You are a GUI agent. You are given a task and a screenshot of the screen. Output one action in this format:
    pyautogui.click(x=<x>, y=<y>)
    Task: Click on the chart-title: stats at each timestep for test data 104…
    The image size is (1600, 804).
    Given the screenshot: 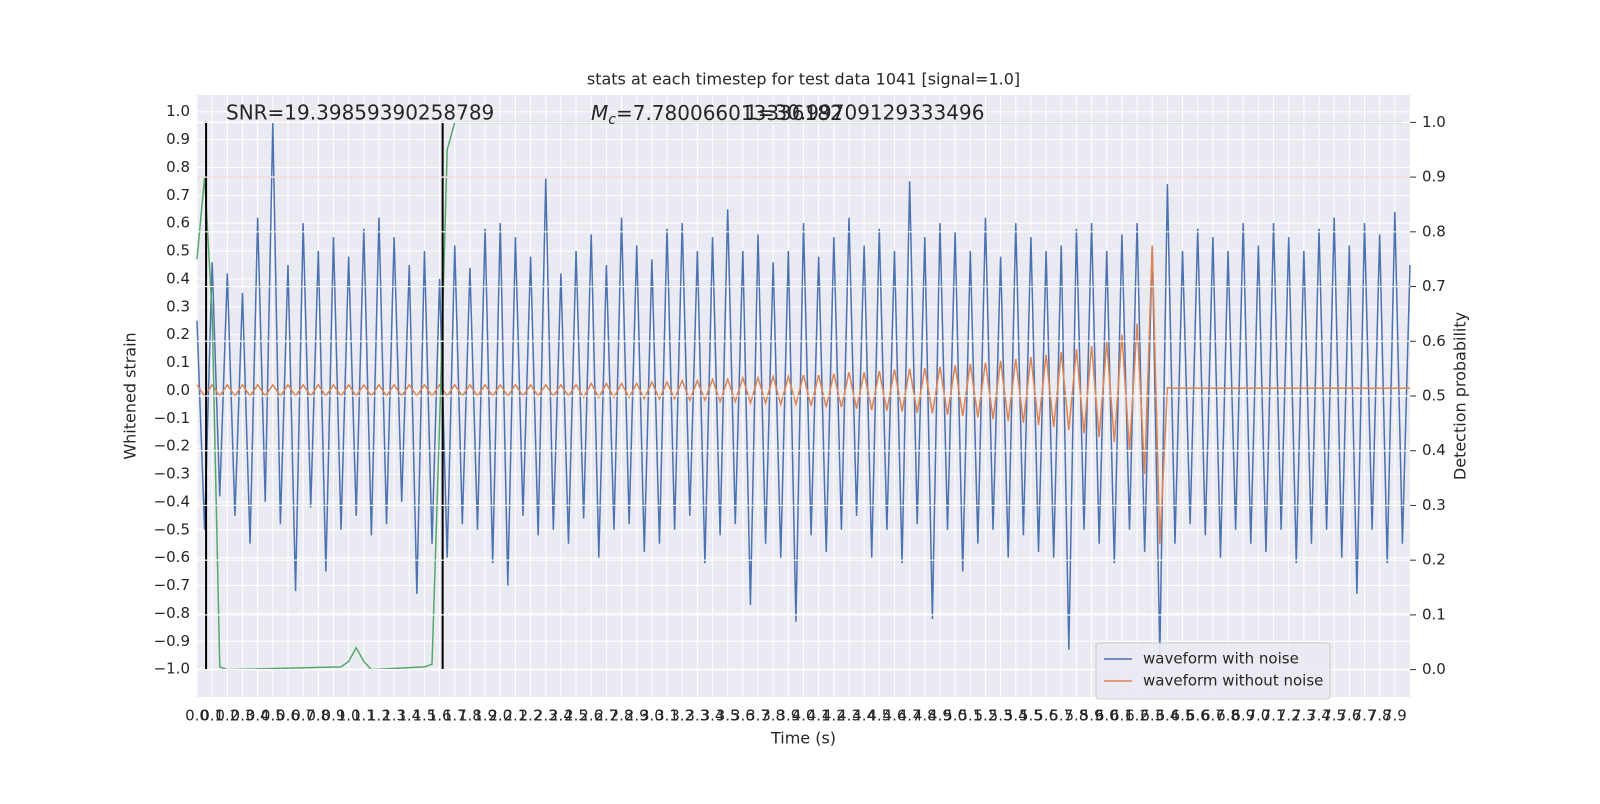 What is the action you would take?
    pyautogui.click(x=803, y=79)
    